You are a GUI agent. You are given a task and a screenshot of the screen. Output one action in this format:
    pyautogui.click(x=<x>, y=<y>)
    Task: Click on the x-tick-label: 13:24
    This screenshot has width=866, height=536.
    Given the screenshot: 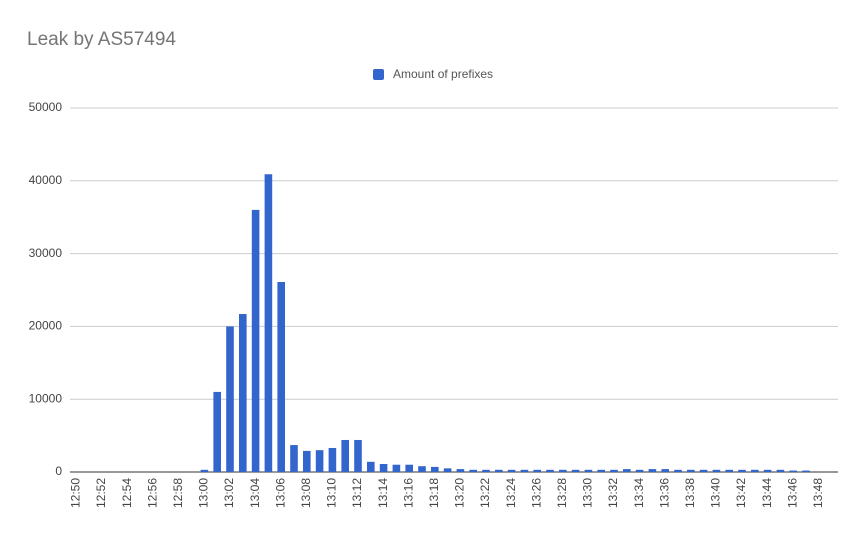 What is the action you would take?
    pyautogui.click(x=511, y=493)
    